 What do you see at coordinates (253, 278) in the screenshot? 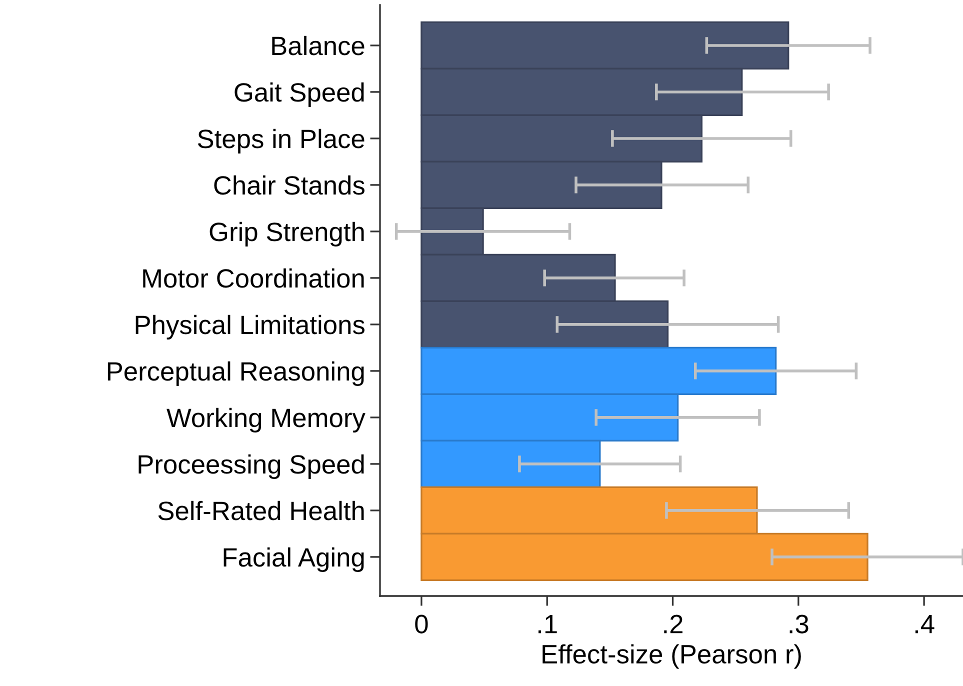
I see `y-tick-label: Motor Coordination` at bounding box center [253, 278].